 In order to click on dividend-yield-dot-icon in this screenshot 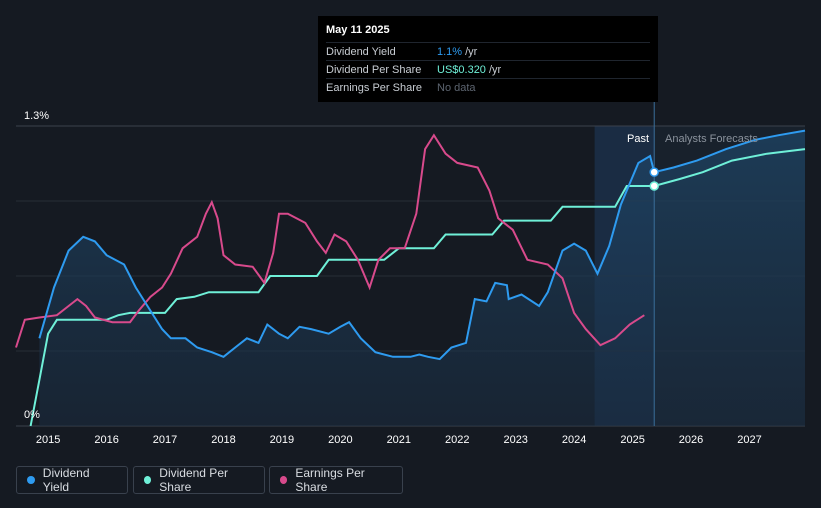, I will do `click(31, 480)`.